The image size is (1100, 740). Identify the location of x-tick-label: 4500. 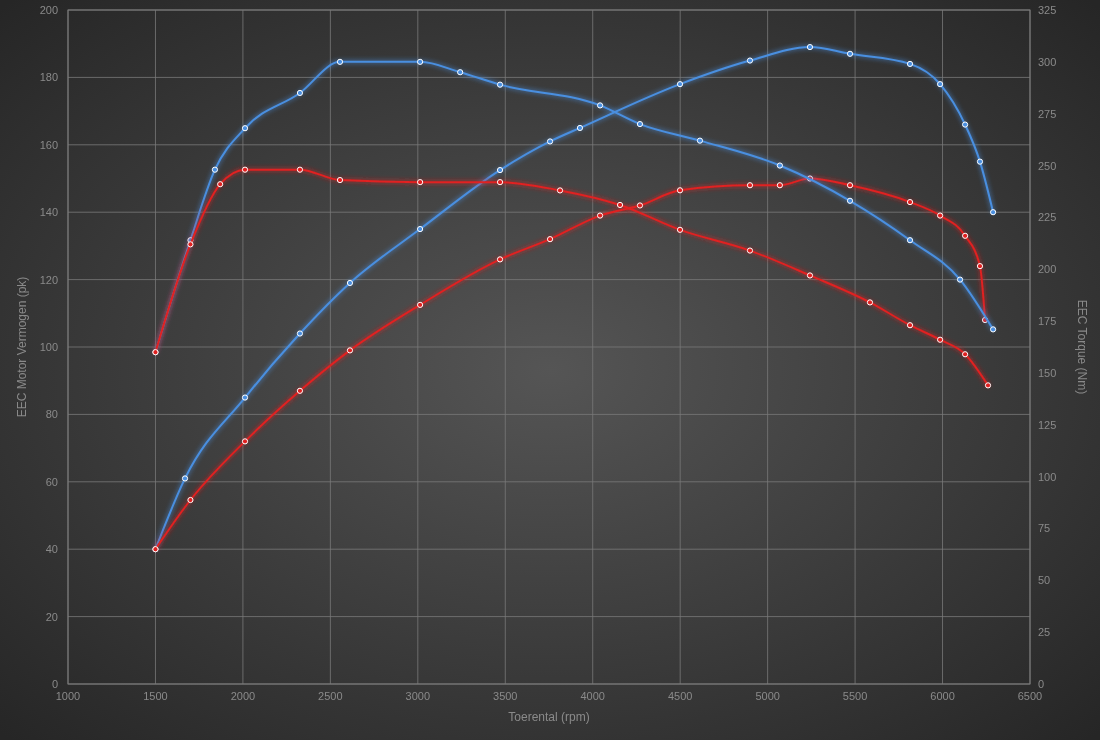
(680, 696).